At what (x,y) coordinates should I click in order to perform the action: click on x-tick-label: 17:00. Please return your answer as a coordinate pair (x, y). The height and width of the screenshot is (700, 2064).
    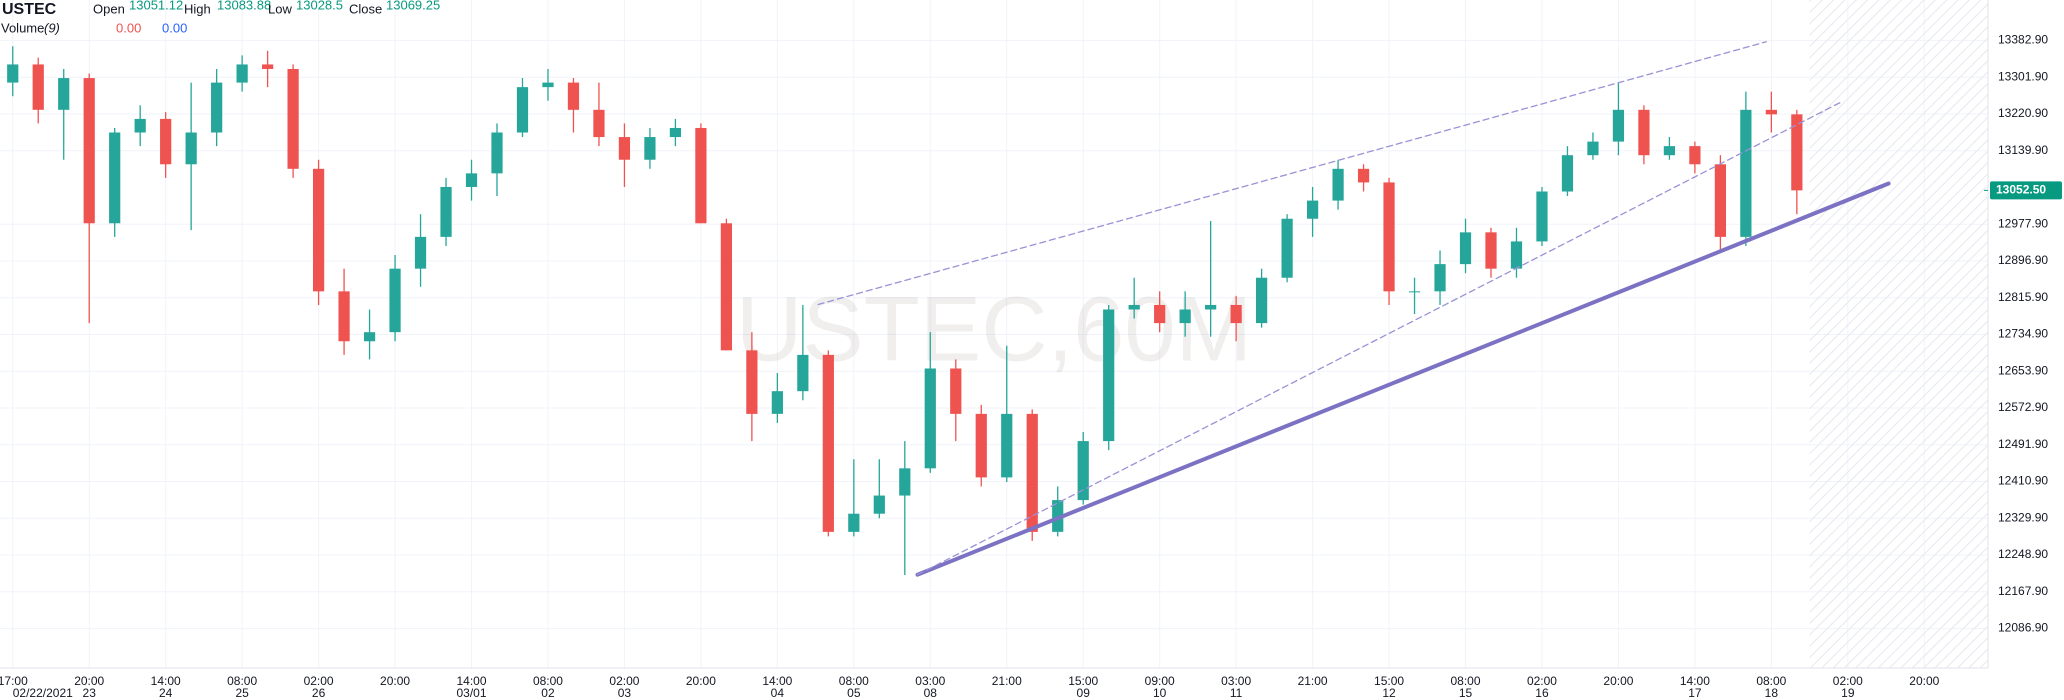
    Looking at the image, I should click on (14, 681).